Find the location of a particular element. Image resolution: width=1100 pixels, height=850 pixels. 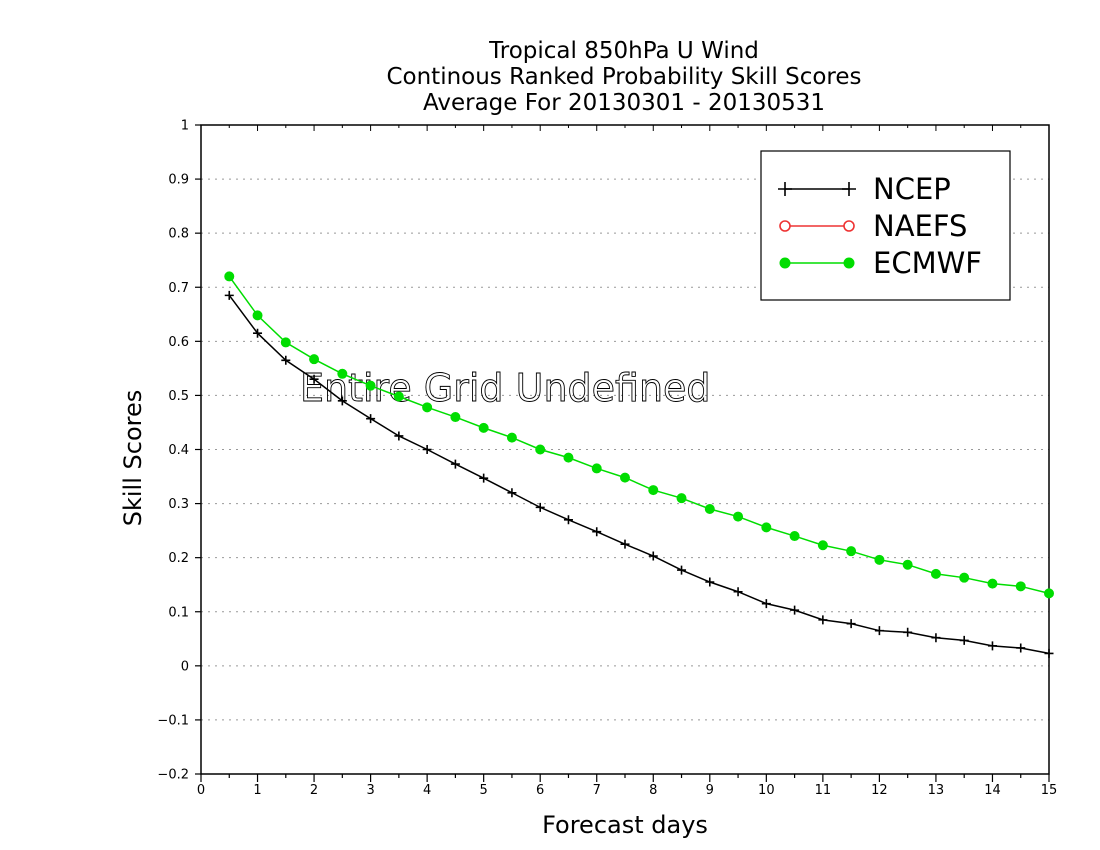

x-tick-label: 9 is located at coordinates (710, 790).